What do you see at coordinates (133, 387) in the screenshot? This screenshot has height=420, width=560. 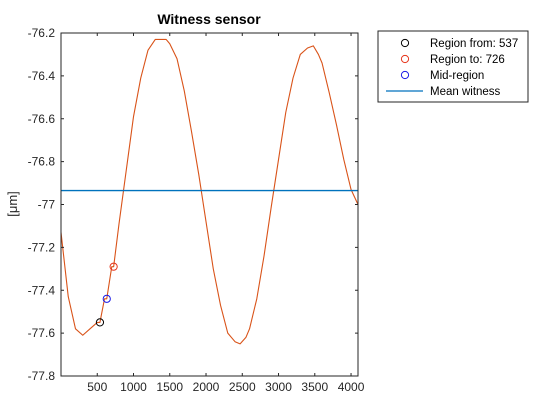 I see `x-tick-label: 1000` at bounding box center [133, 387].